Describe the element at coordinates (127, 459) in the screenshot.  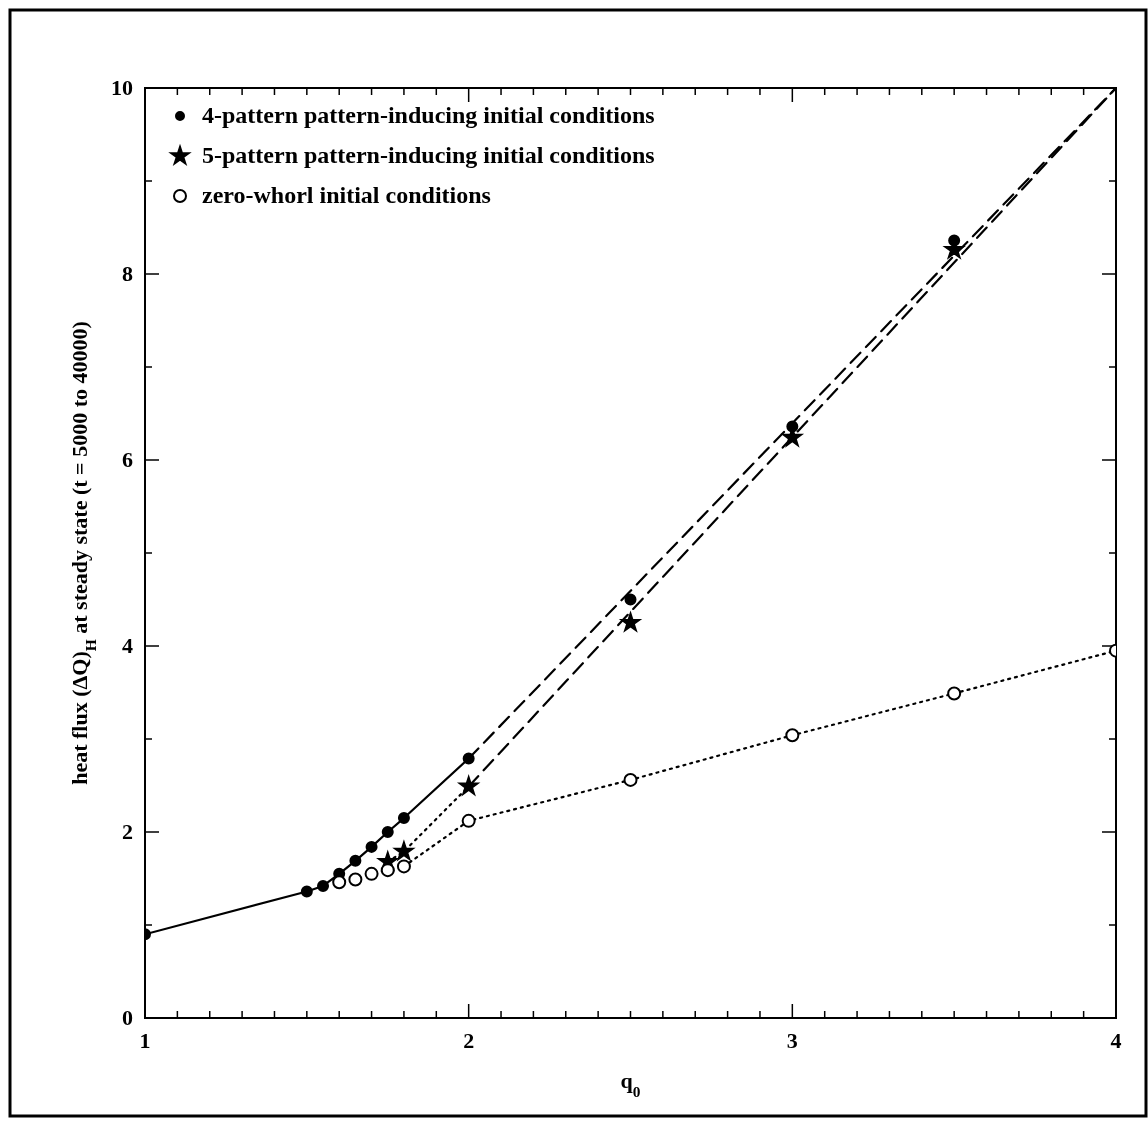
I see `y-tick-label: 6` at that location.